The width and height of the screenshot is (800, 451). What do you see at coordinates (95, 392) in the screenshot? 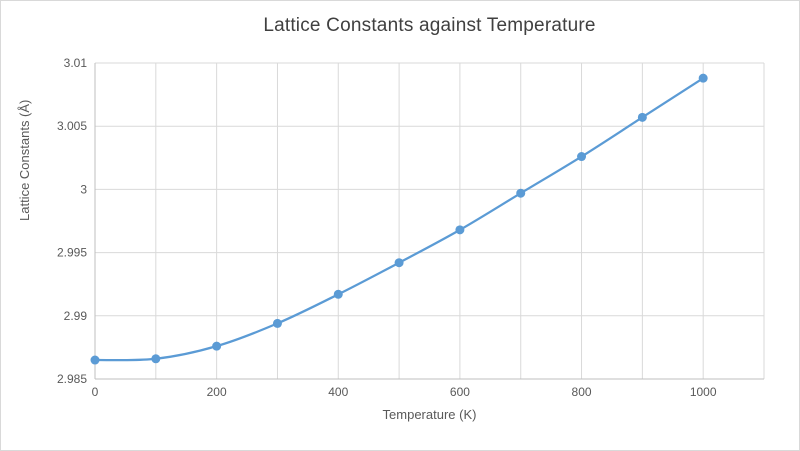
I see `x-tick-label: 0` at bounding box center [95, 392].